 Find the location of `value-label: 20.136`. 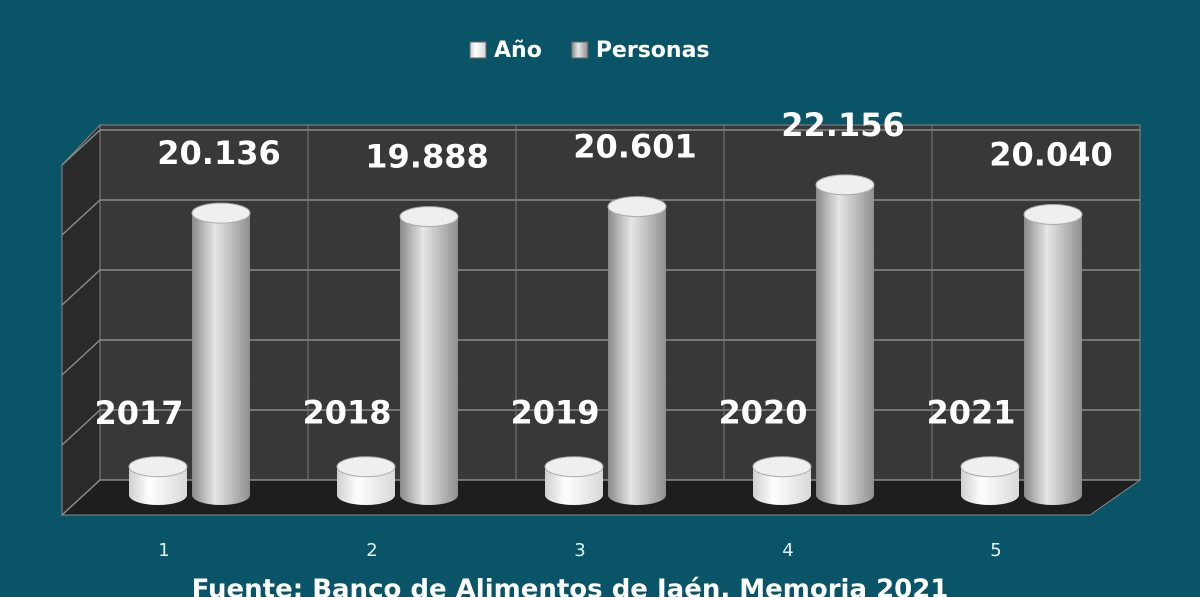

value-label: 20.136 is located at coordinates (218, 153).